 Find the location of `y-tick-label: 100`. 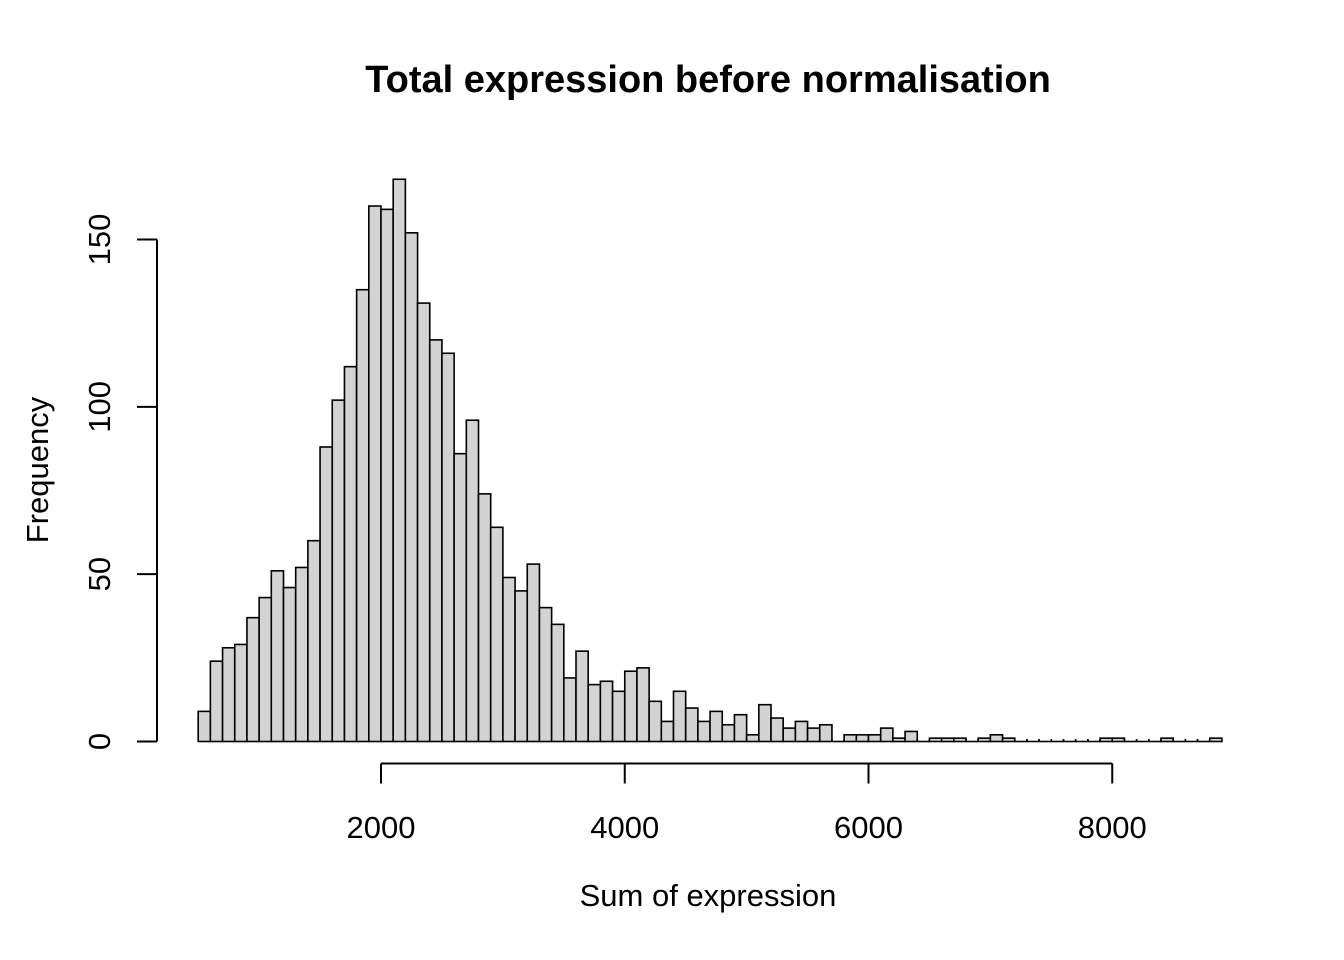

y-tick-label: 100 is located at coordinates (99, 407).